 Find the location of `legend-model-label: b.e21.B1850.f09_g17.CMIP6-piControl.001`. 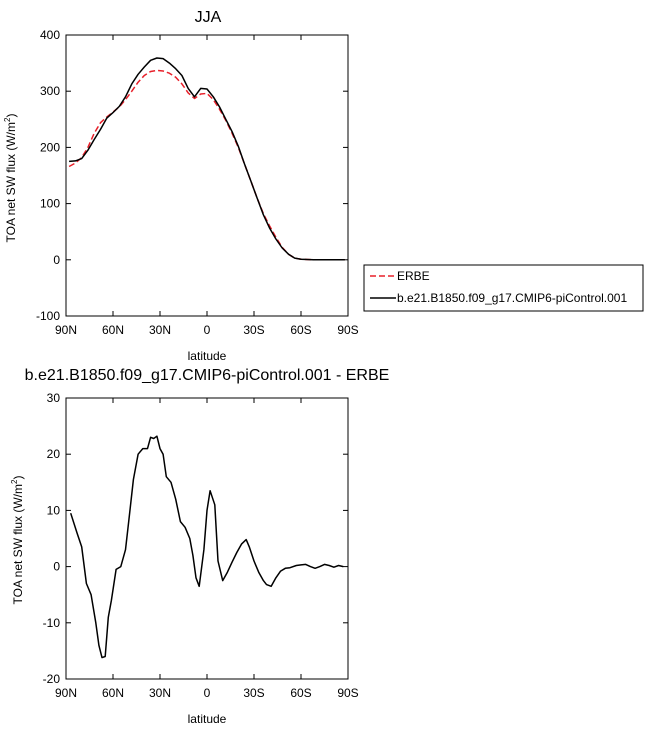

legend-model-label: b.e21.B1850.f09_g17.CMIP6-piControl.001 is located at coordinates (512, 298).